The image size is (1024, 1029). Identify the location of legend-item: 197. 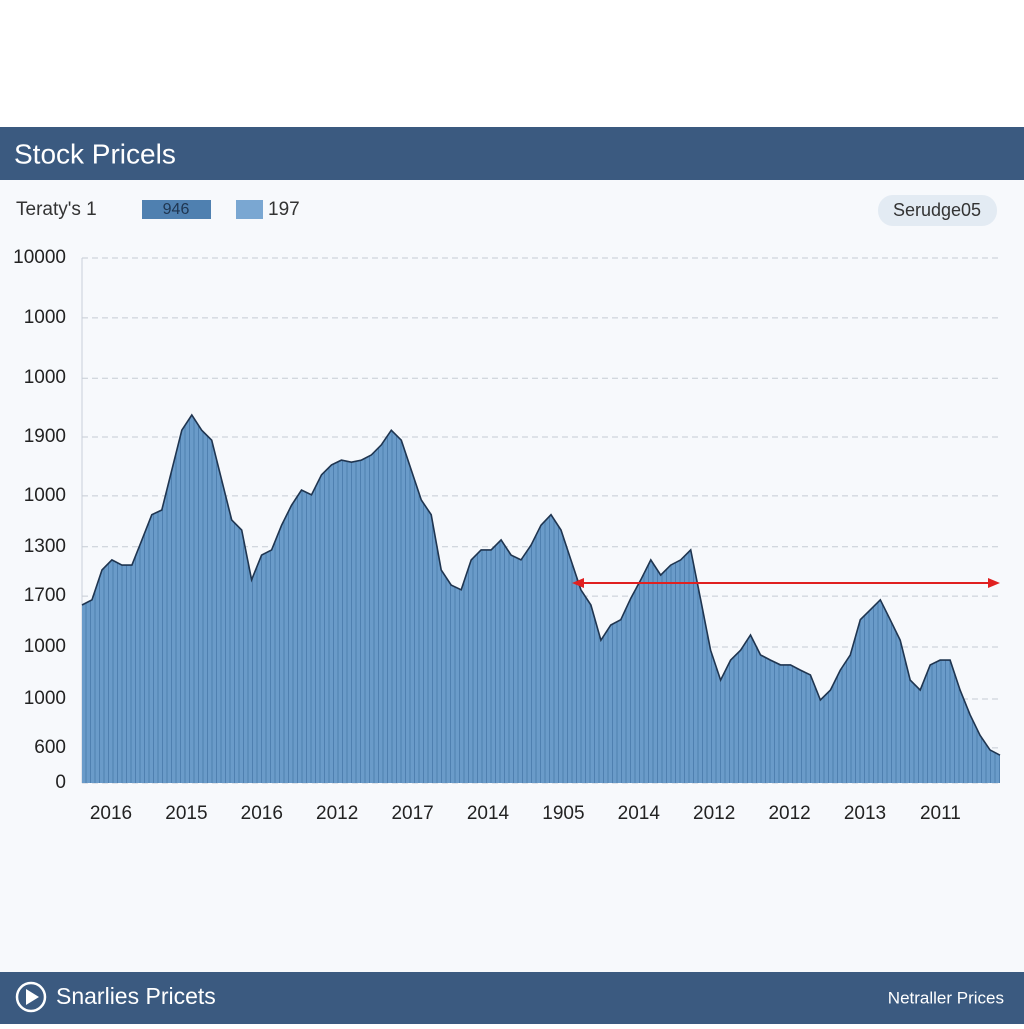
(284, 209).